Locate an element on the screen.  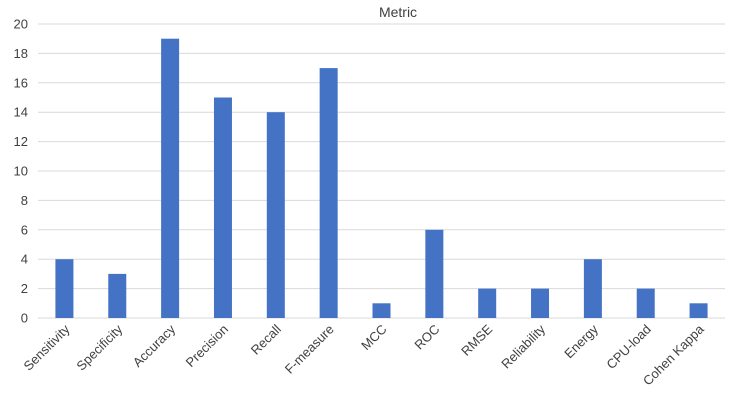
bar-rmse is located at coordinates (487, 303).